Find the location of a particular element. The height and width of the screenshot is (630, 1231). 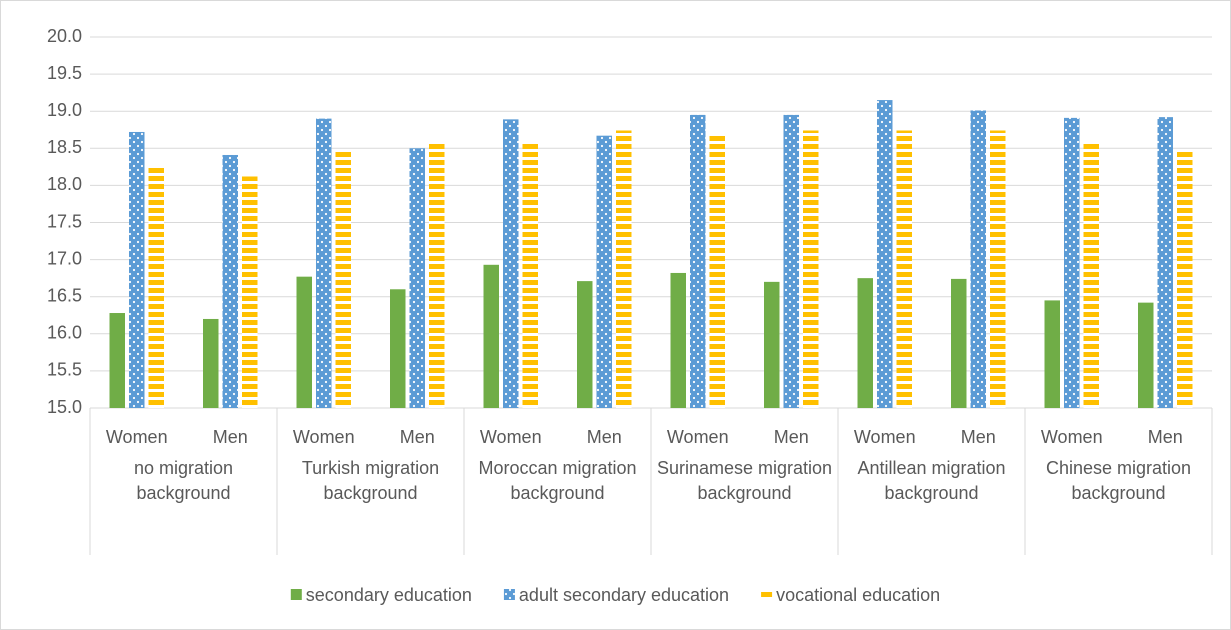

y-tick-label: 15.0 is located at coordinates (64, 407).